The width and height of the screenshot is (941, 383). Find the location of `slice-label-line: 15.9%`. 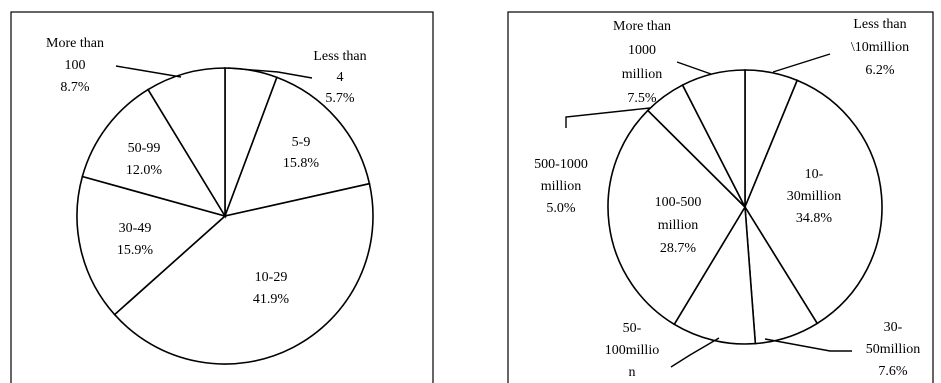

slice-label-line: 15.9% is located at coordinates (135, 250).